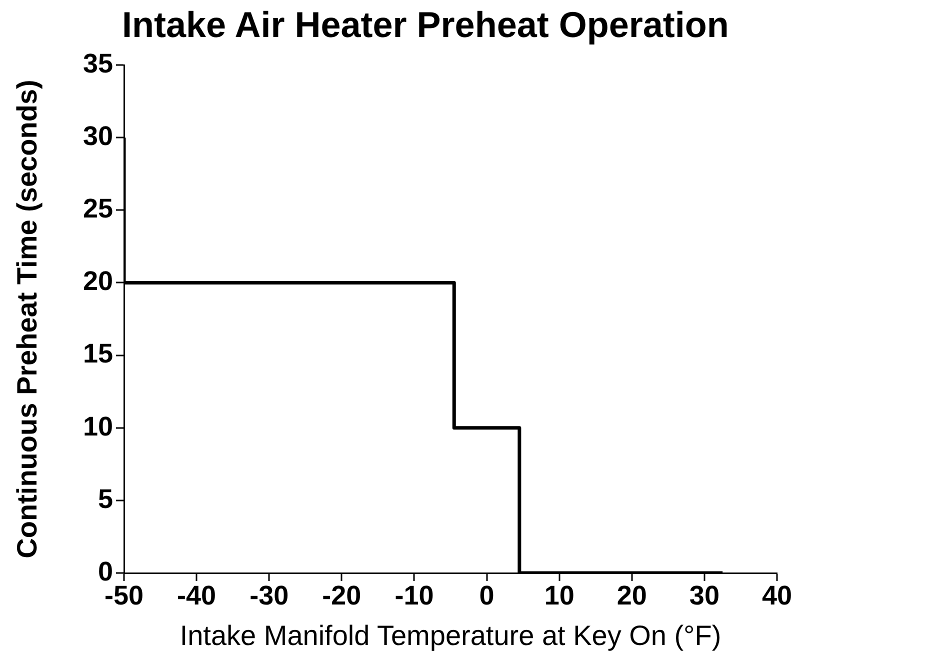 The image size is (945, 654). Describe the element at coordinates (97, 209) in the screenshot. I see `y-tick-label: 25` at that location.